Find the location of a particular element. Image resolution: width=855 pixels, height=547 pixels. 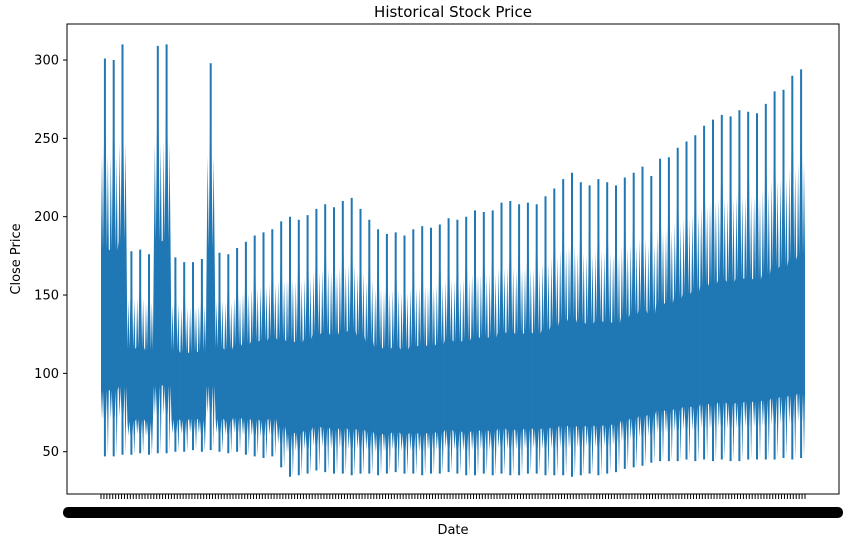

x-axis-title: Date is located at coordinates (452, 530).